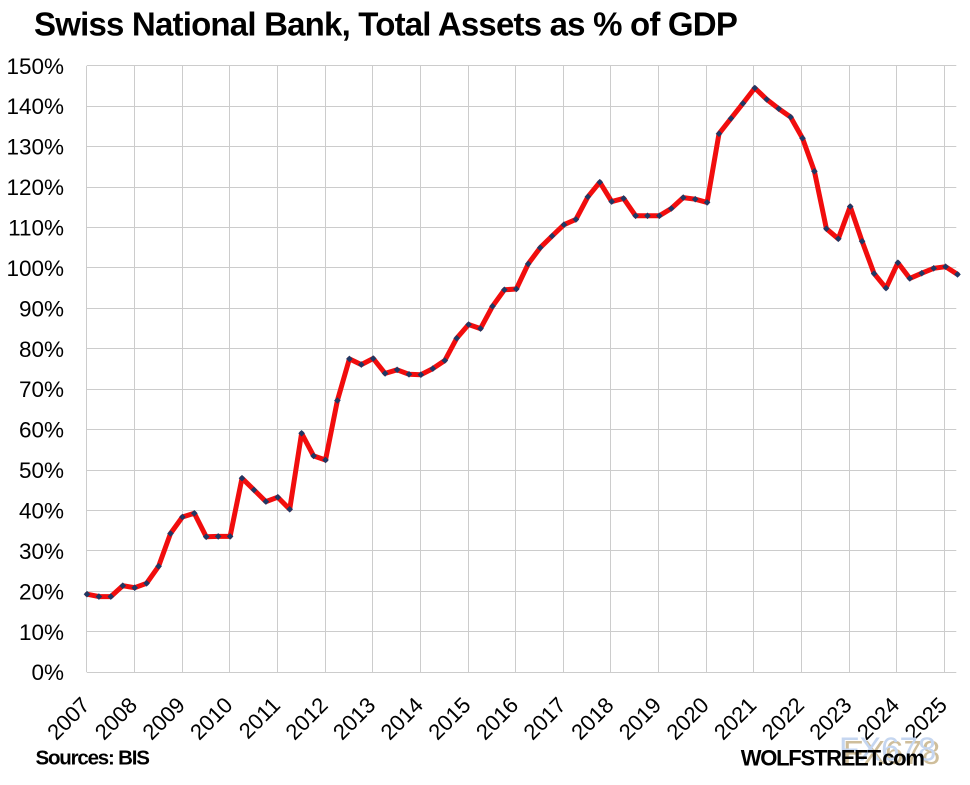 The width and height of the screenshot is (970, 785). What do you see at coordinates (35, 106) in the screenshot?
I see `svg-text: 140%` at bounding box center [35, 106].